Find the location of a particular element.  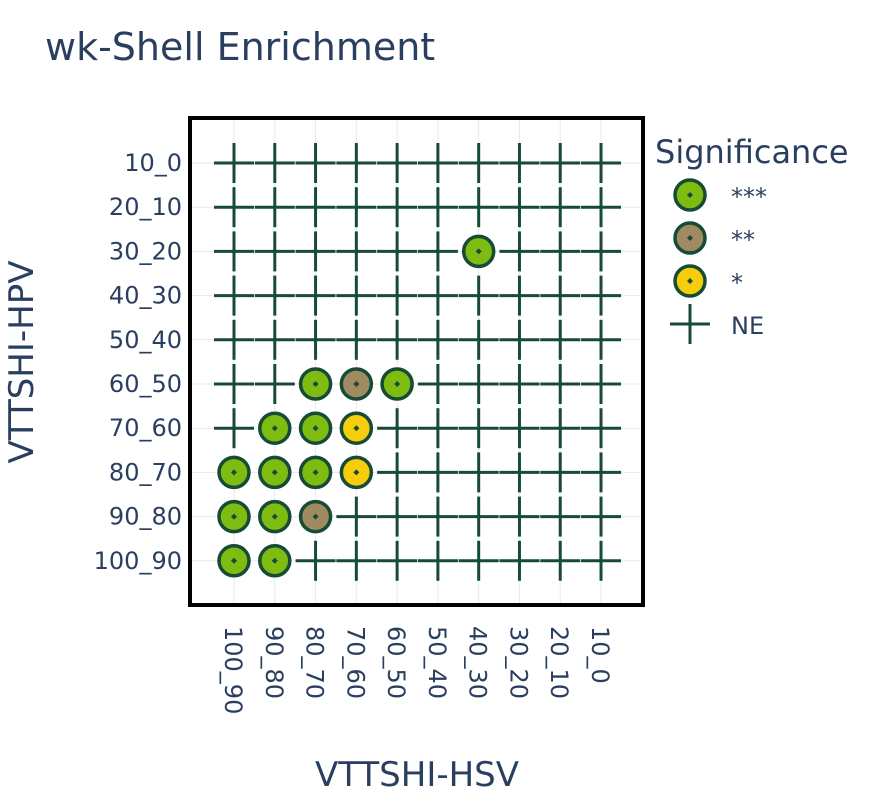

legend-item: NE is located at coordinates (717, 324).